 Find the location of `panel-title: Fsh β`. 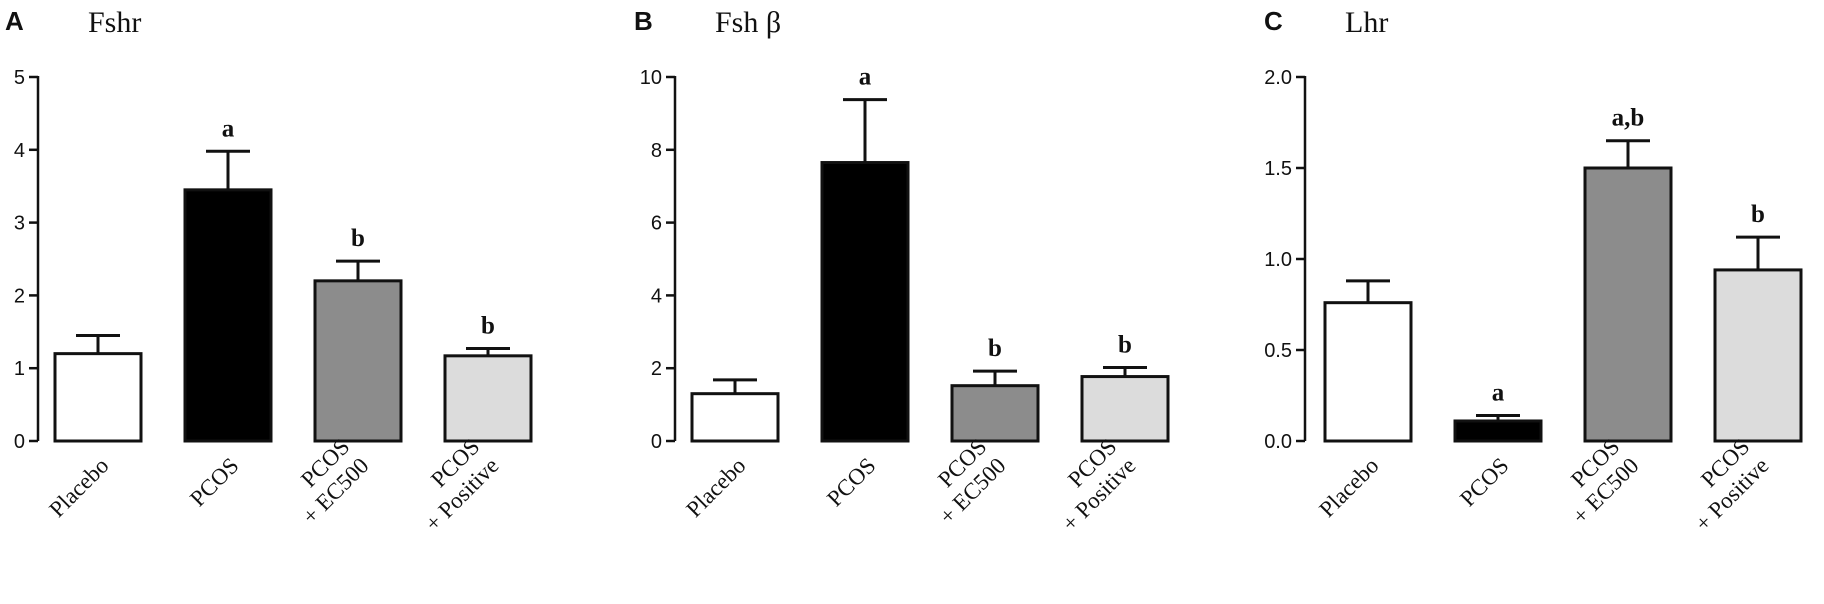

panel-title: Fsh β is located at coordinates (748, 22).